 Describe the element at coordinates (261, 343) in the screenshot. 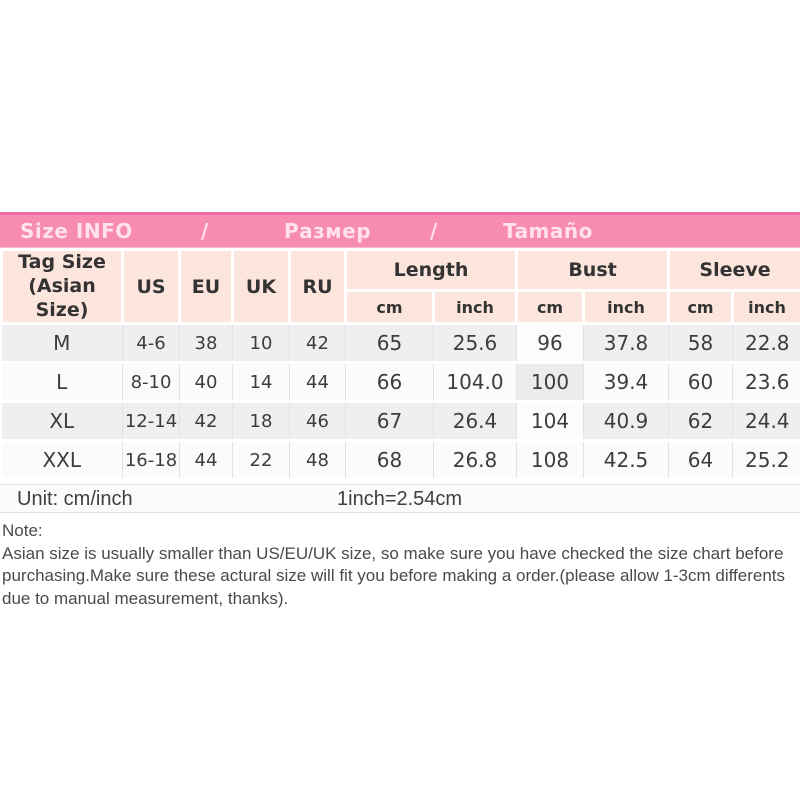

I see `cell-uk: 10` at that location.